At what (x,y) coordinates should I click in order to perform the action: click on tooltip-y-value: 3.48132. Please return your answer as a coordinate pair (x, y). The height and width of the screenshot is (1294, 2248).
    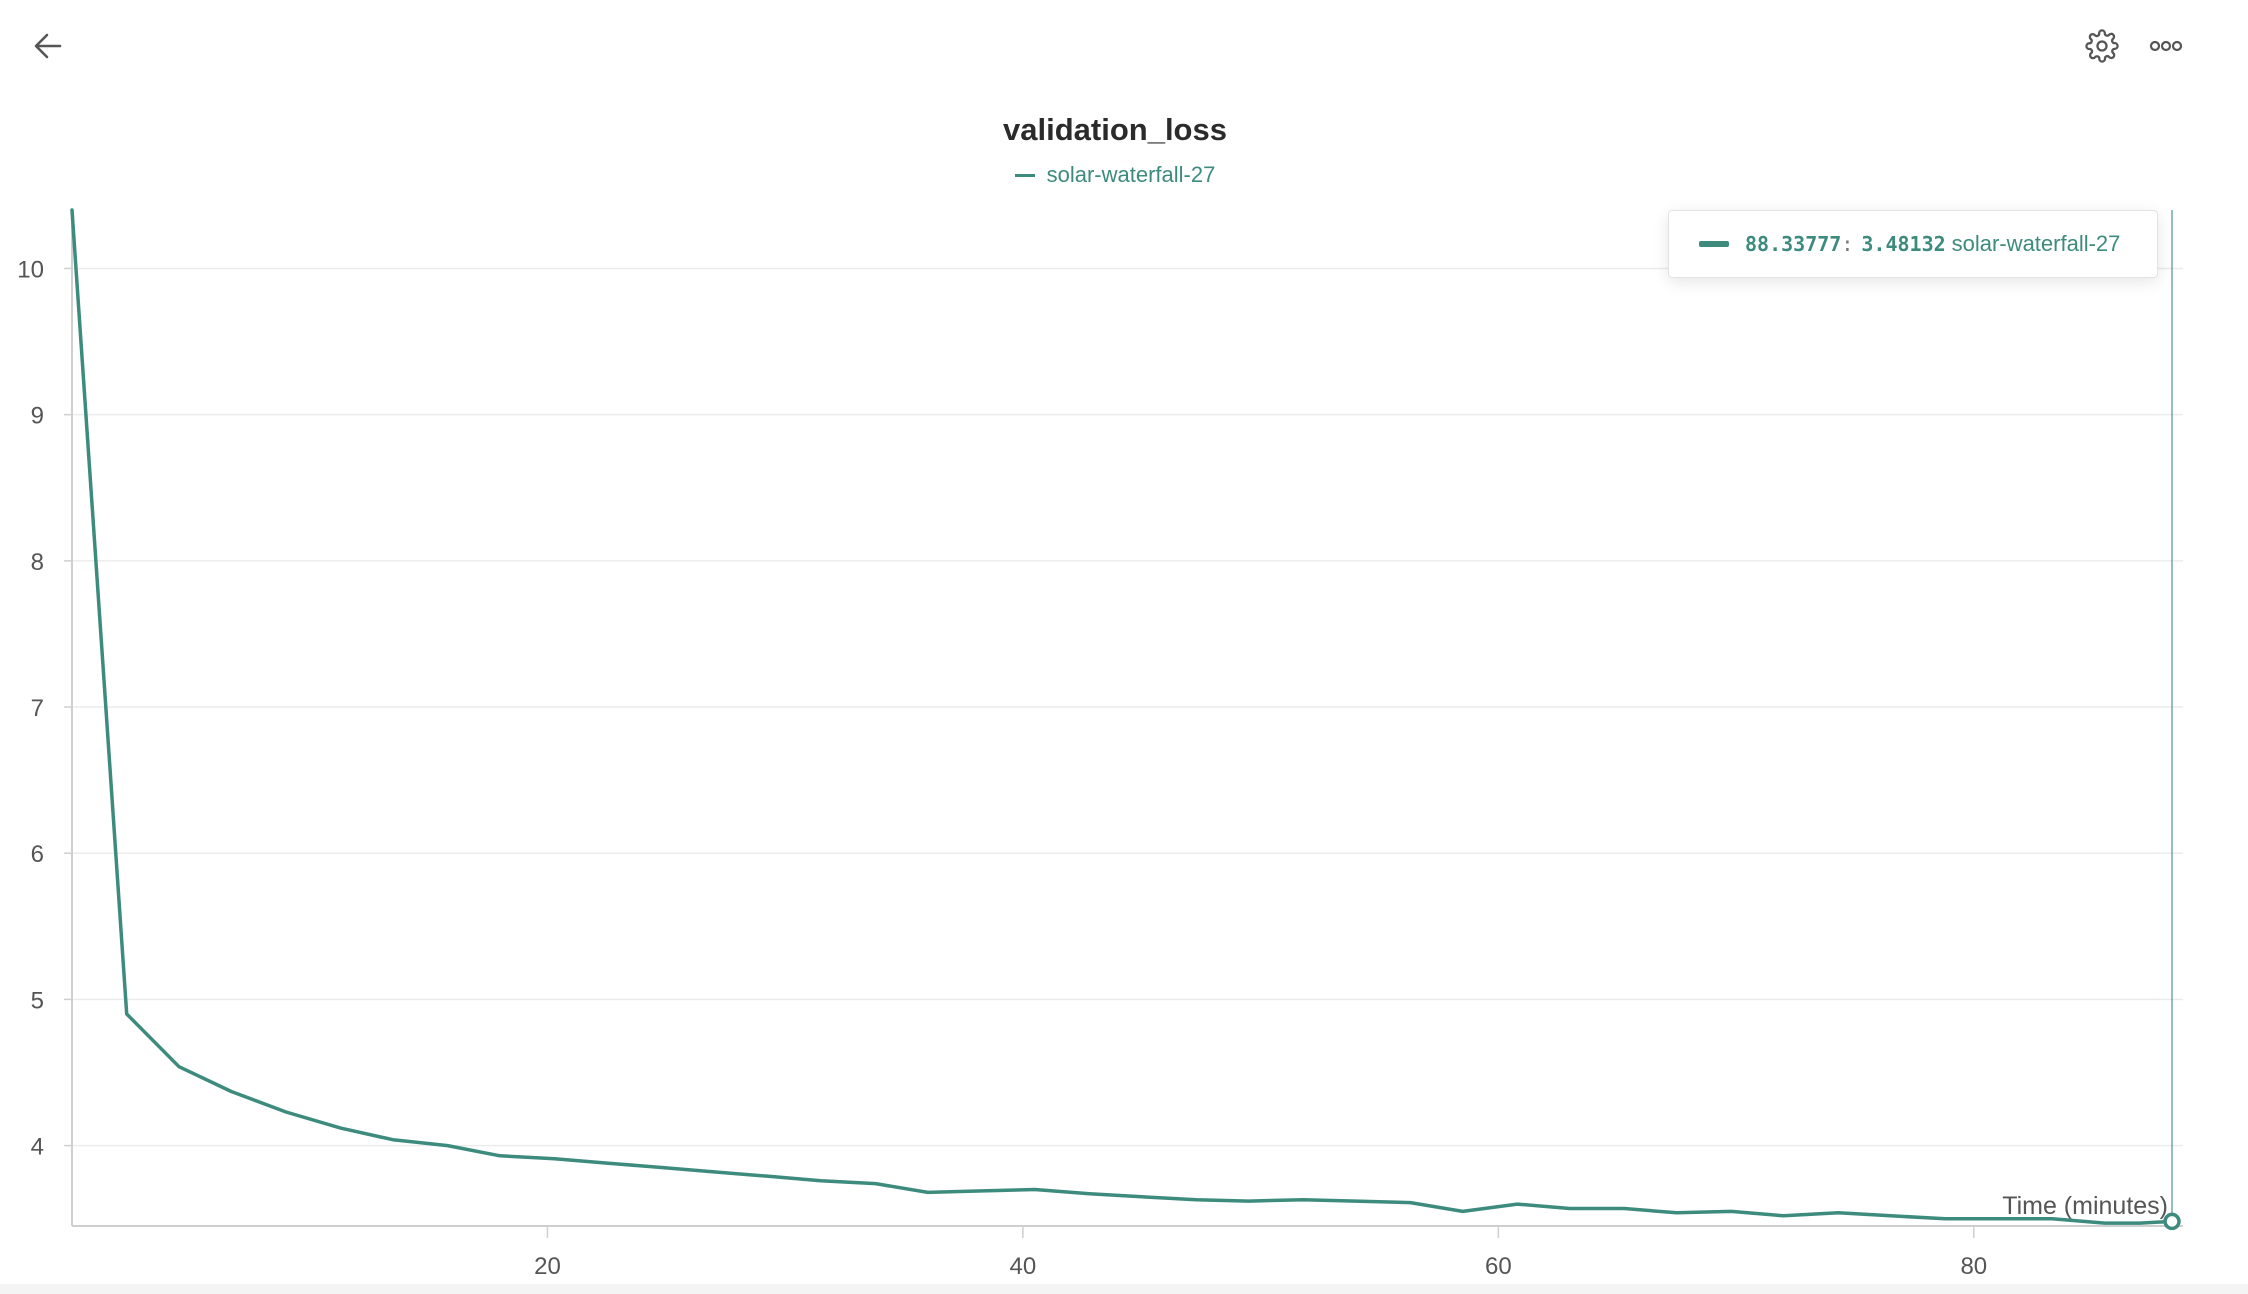
    Looking at the image, I should click on (1903, 244).